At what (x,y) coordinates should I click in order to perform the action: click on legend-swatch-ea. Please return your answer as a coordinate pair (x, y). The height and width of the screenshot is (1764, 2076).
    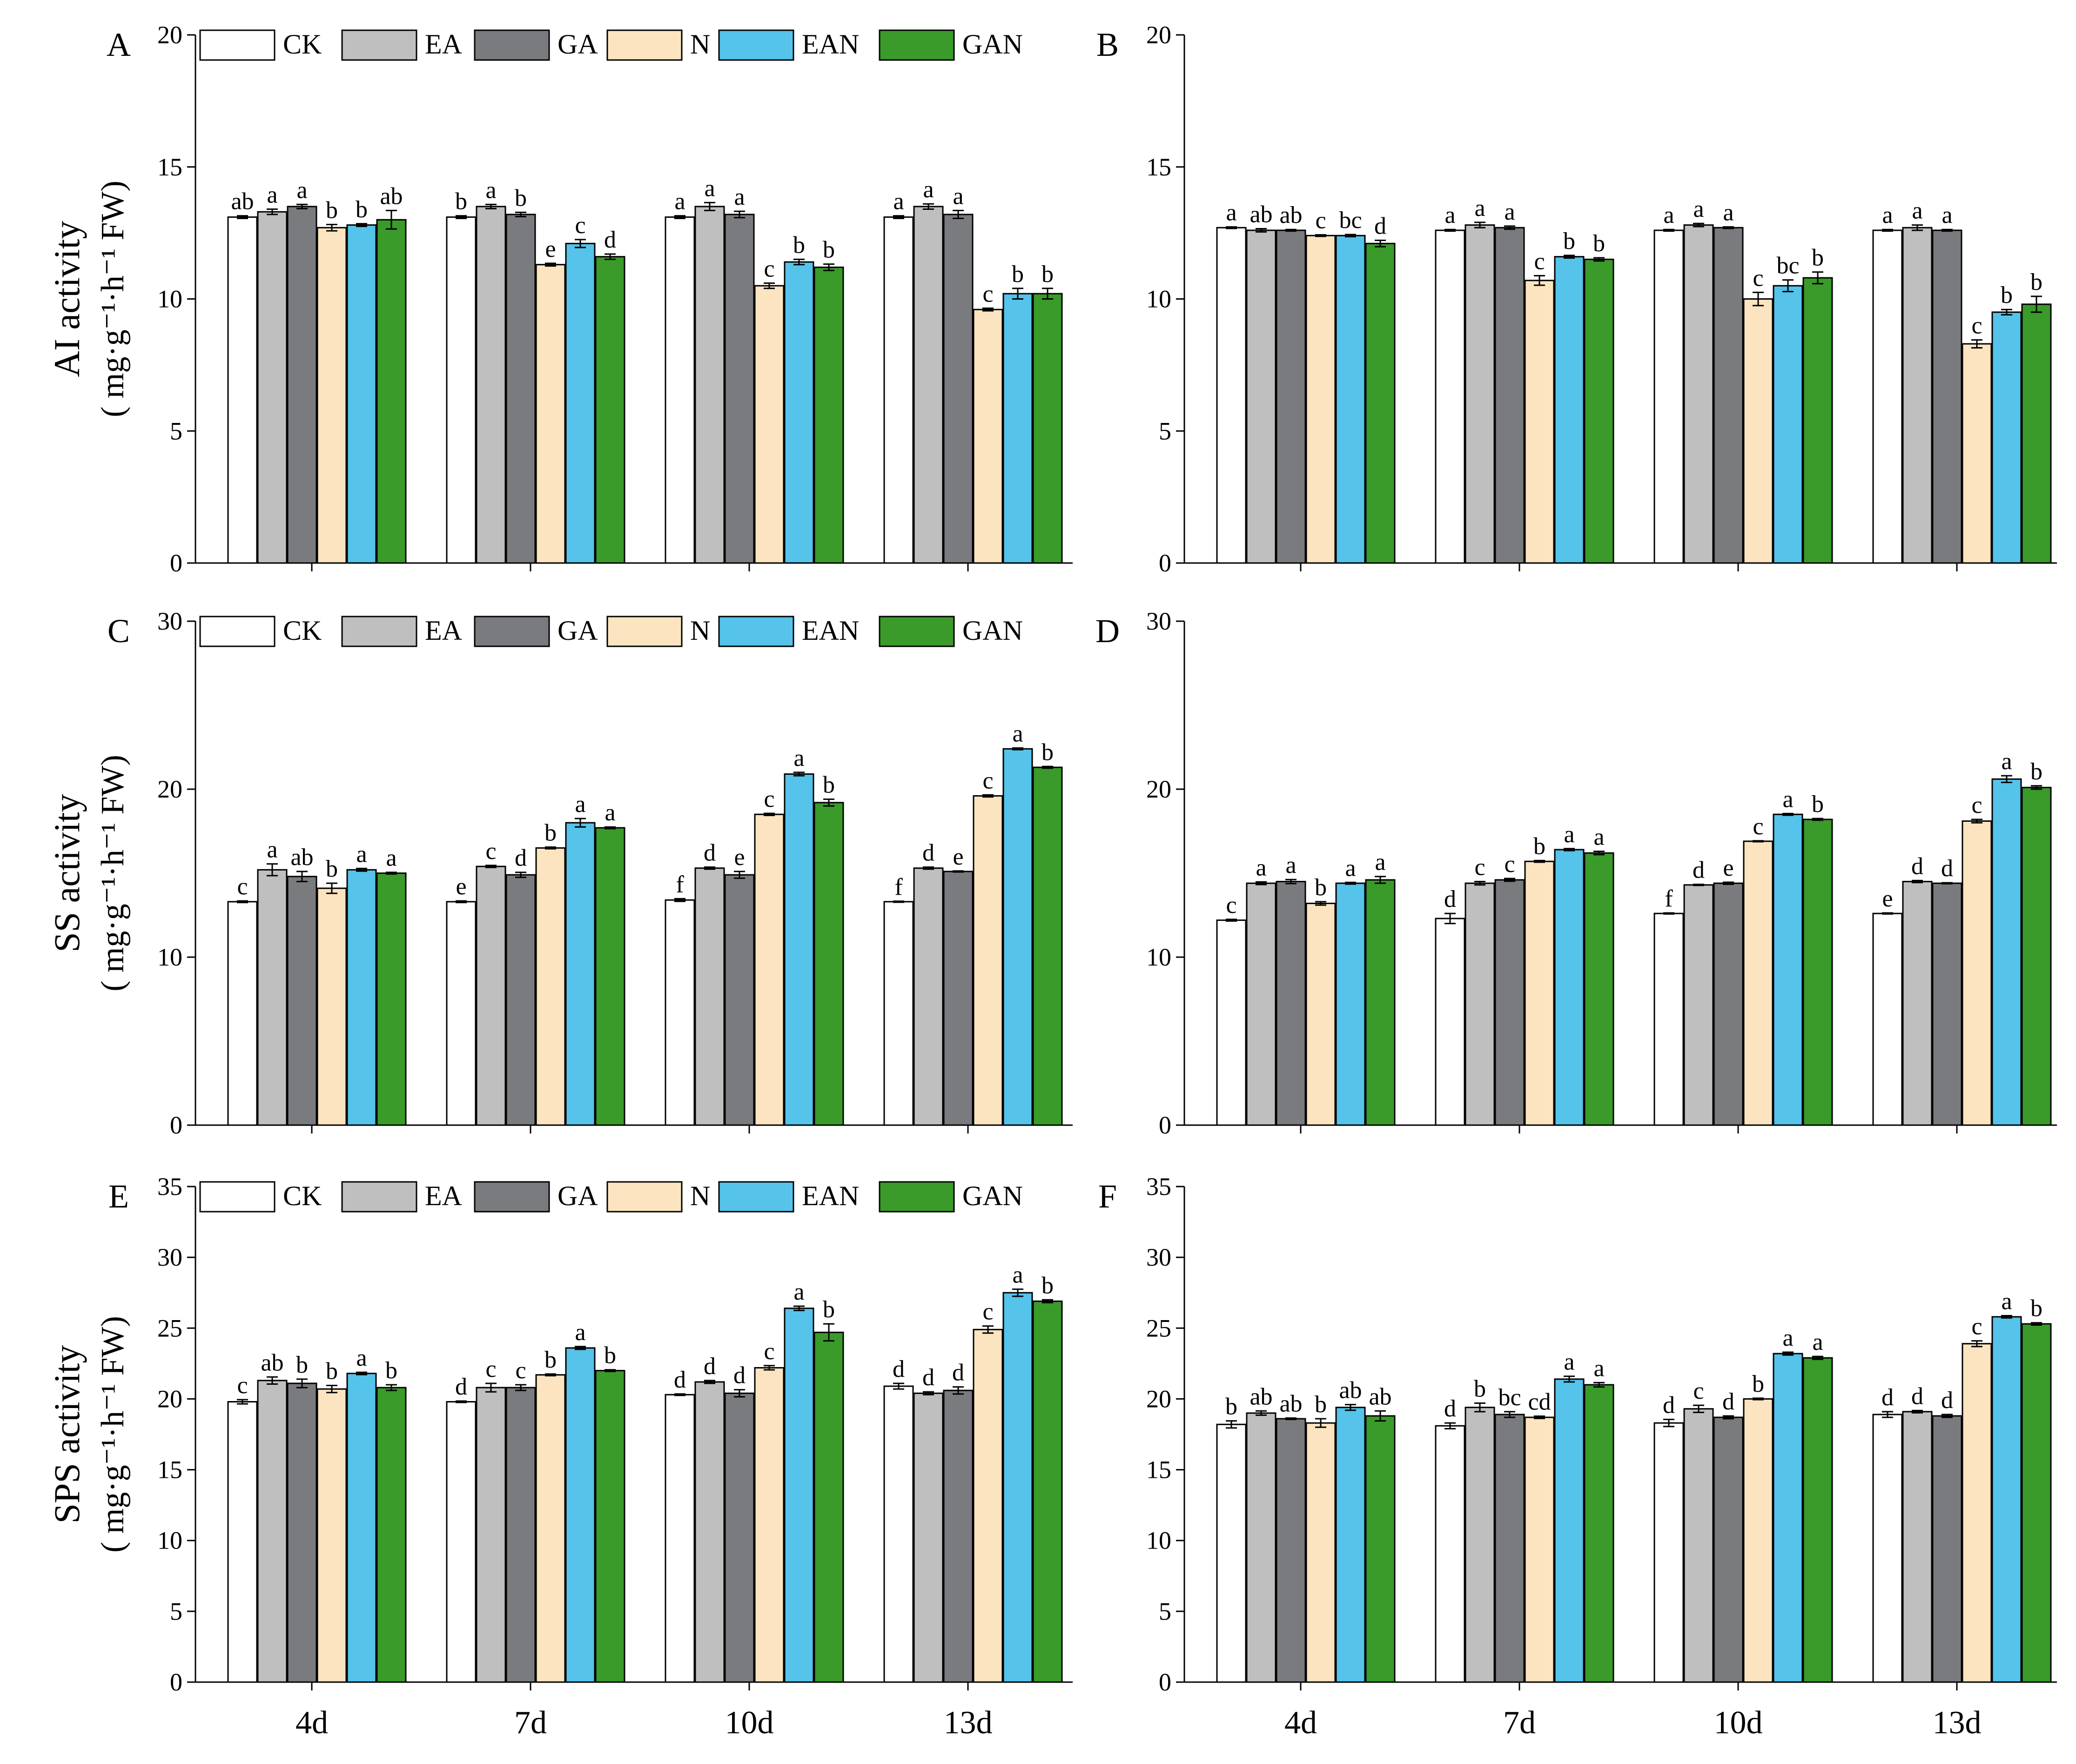
    Looking at the image, I should click on (379, 1197).